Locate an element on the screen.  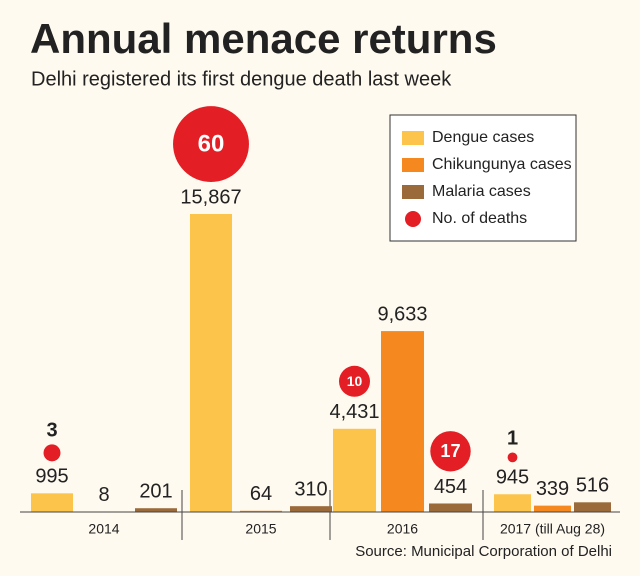
legend-label: Malaria cases is located at coordinates (481, 191).